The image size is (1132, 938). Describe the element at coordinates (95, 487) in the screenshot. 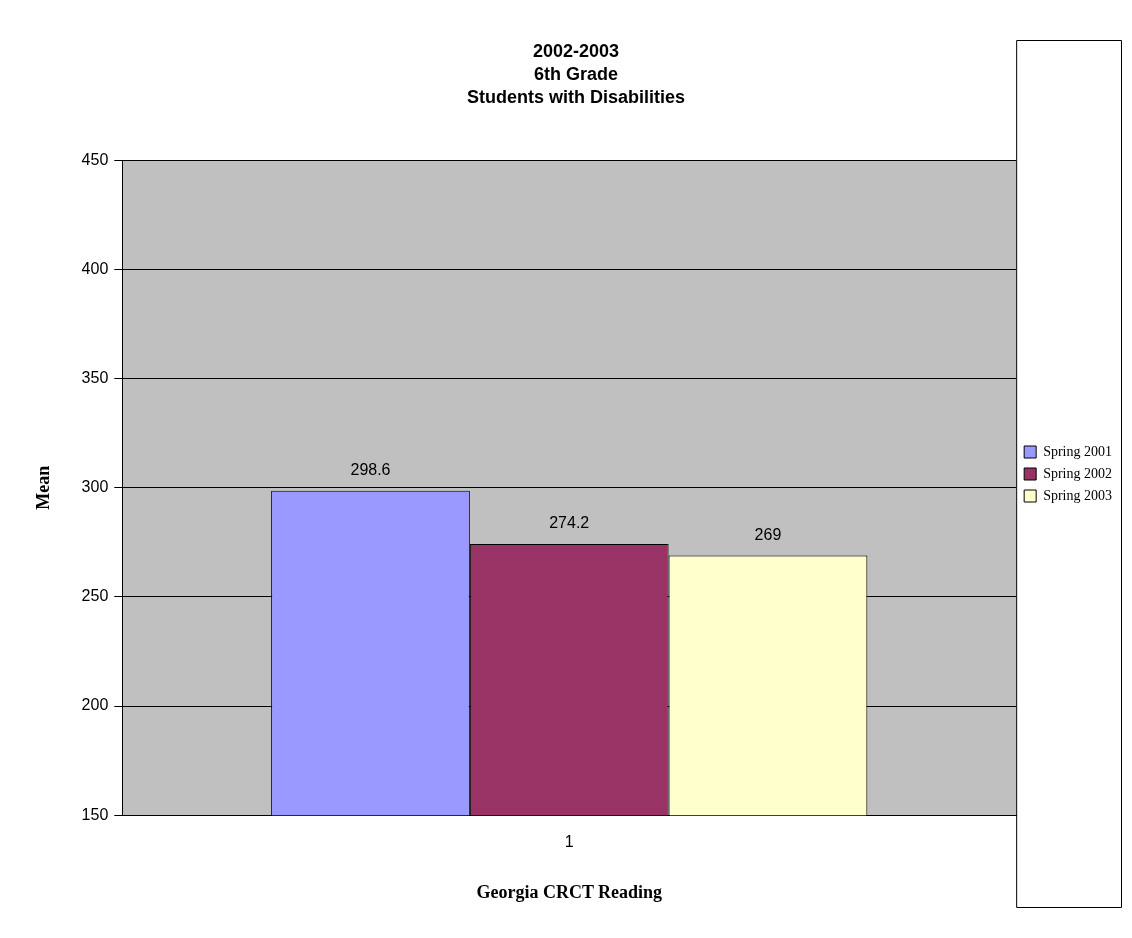

I see `y-tick-label: 300` at that location.